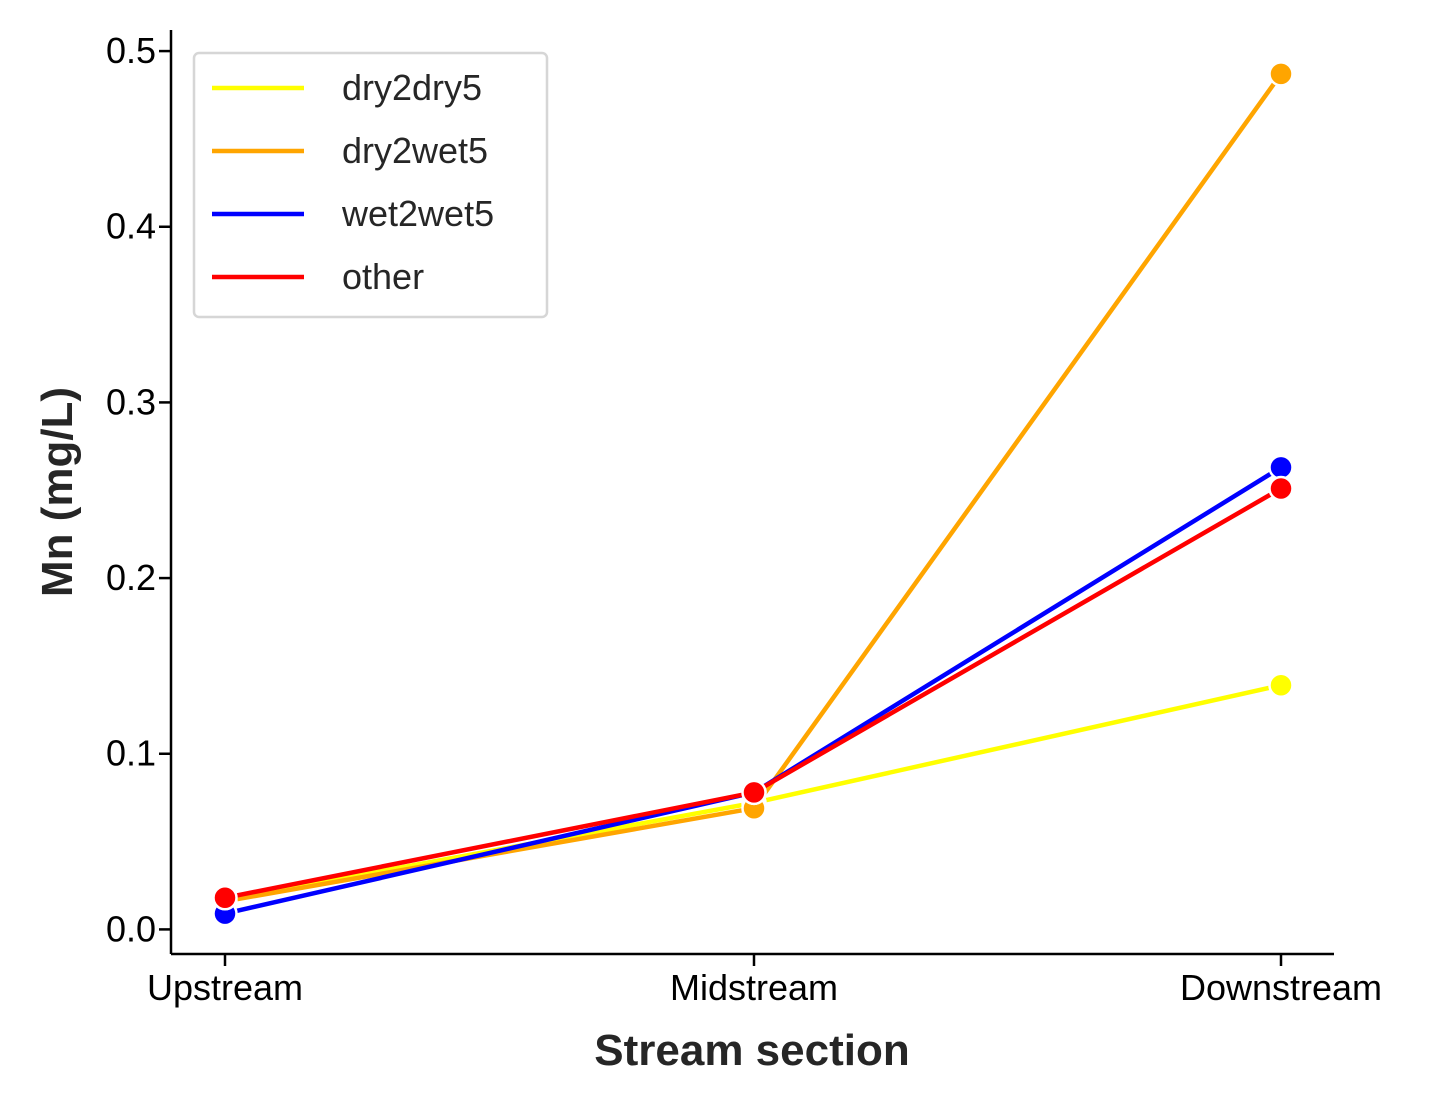  What do you see at coordinates (131, 928) in the screenshot?
I see `y-tick-label: 0.0` at bounding box center [131, 928].